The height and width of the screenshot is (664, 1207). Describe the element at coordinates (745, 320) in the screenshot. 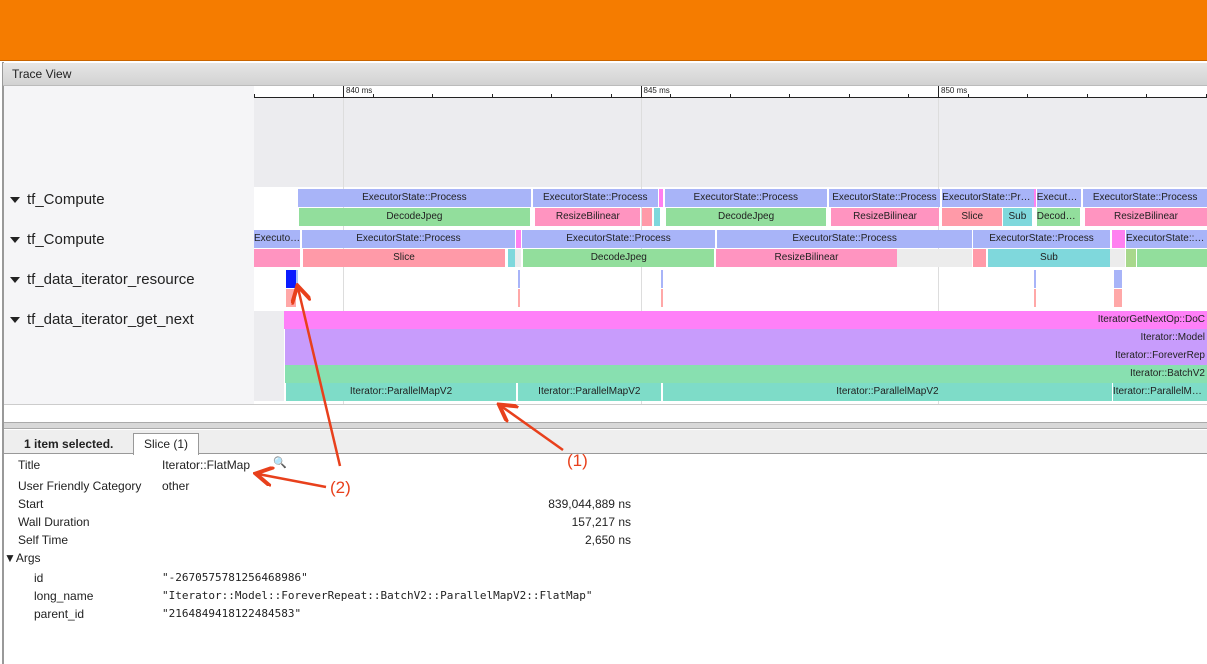

I see `trace-slice: IteratorGetNextOp::DoC` at that location.